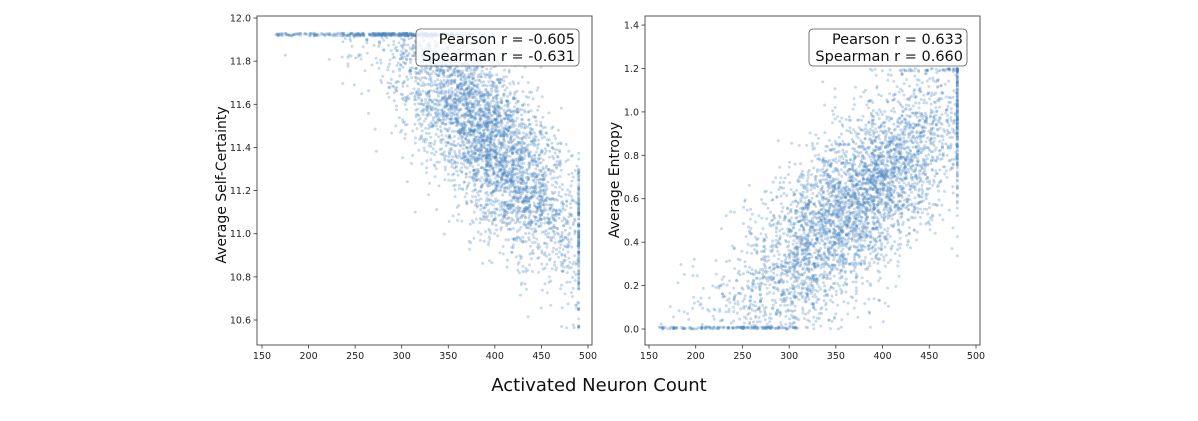 This screenshot has height=421, width=1198. Describe the element at coordinates (222, 184) in the screenshot. I see `y-axis-label: Average Self-Certainty` at that location.